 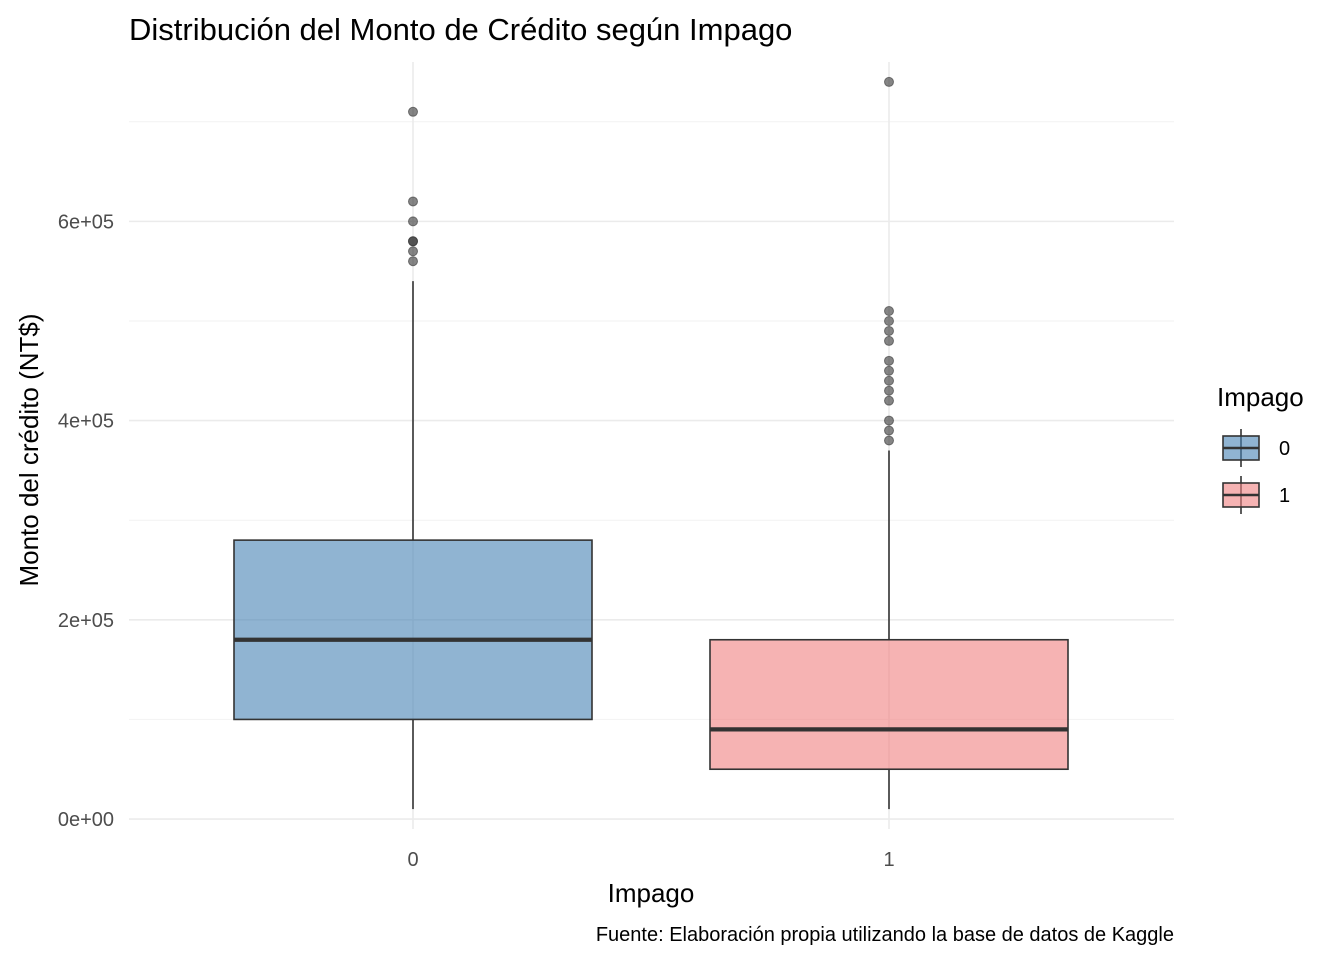 What do you see at coordinates (29, 449) in the screenshot?
I see `y-axis-title: Monto del crédito (NT$)` at bounding box center [29, 449].